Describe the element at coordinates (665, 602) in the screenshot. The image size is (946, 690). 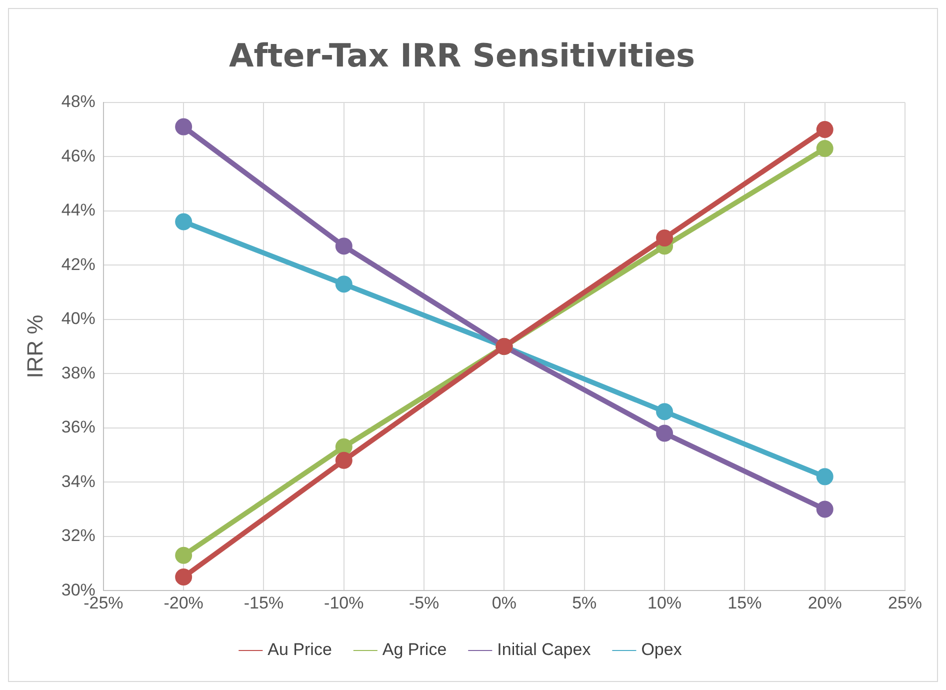
I see `x-tick-label: 10%` at that location.